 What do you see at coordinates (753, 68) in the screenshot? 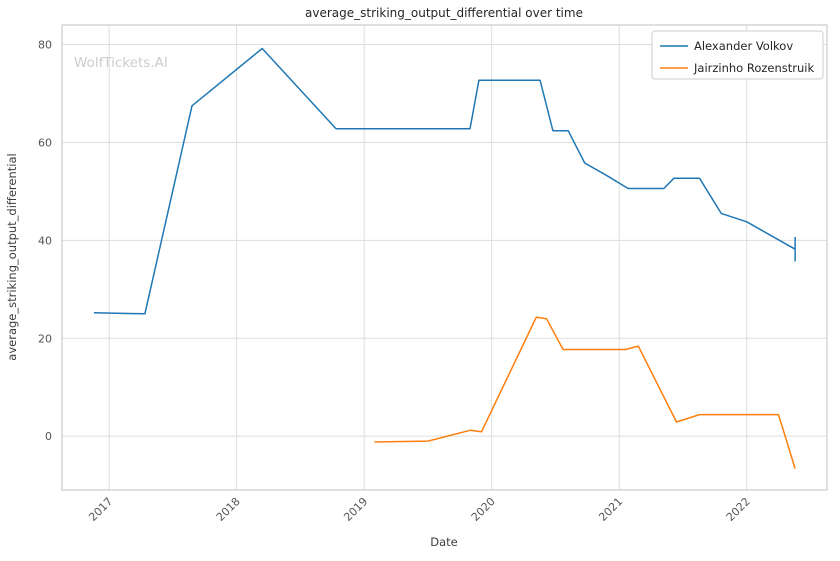
I see `legend-label-jairzinho-rozenstruik: Jairzinho Rozenstruik` at bounding box center [753, 68].